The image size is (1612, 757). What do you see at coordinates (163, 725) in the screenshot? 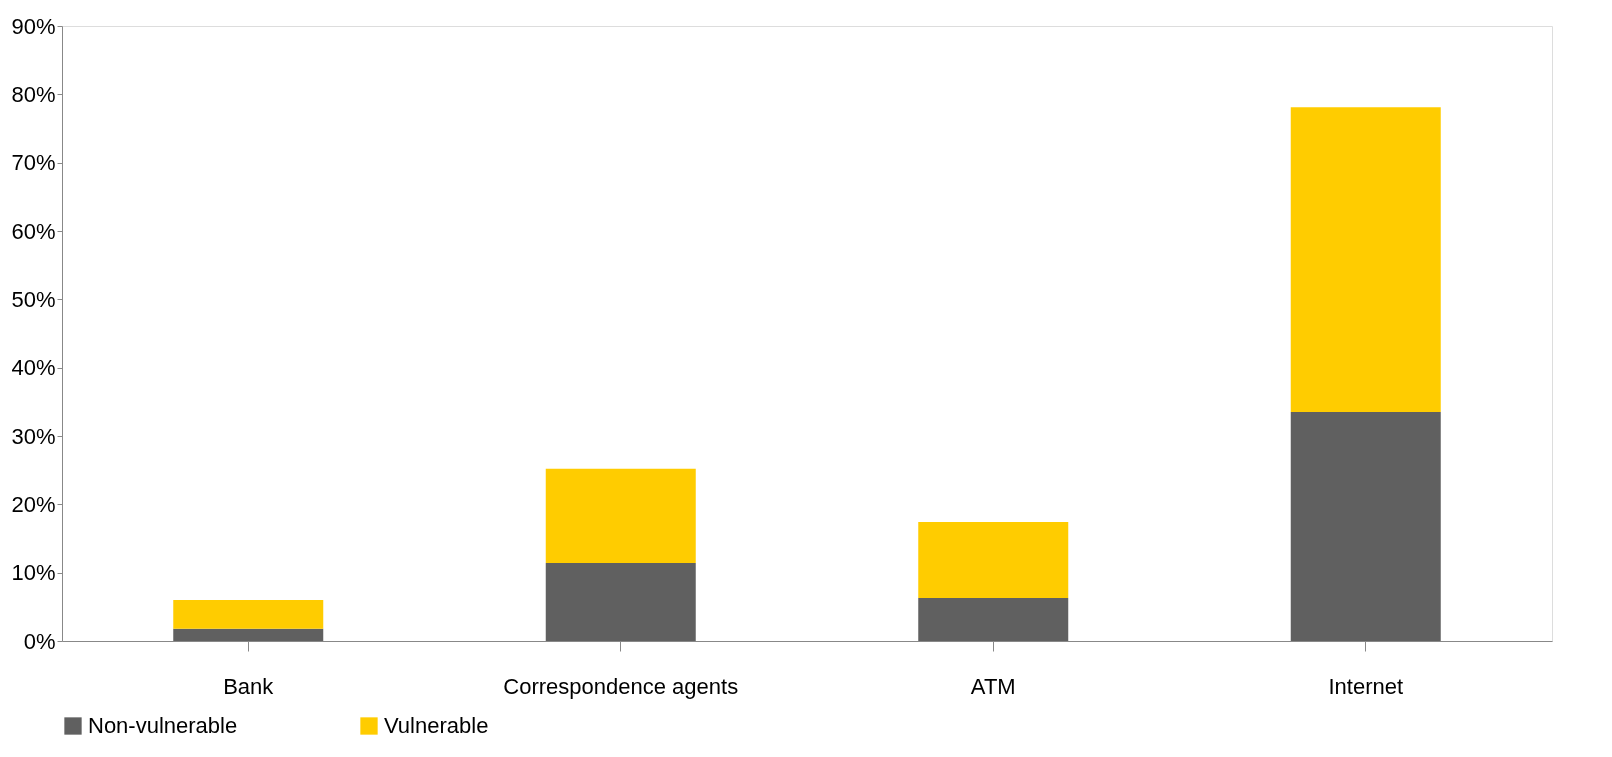
I see `legend-label: Non-vulnerable` at bounding box center [163, 725].